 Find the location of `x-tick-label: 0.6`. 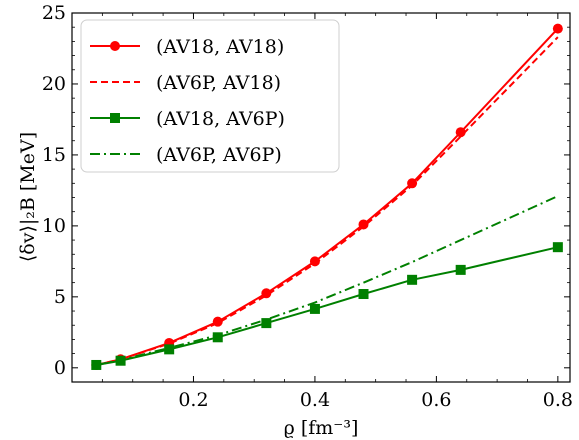

x-tick-label: 0.6 is located at coordinates (436, 400).